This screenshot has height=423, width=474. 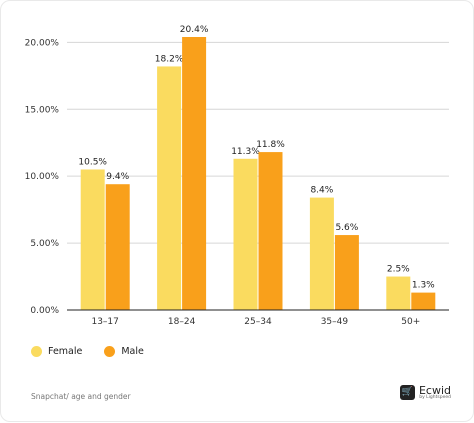 I want to click on data-label-male: 1.3%, so click(x=423, y=286).